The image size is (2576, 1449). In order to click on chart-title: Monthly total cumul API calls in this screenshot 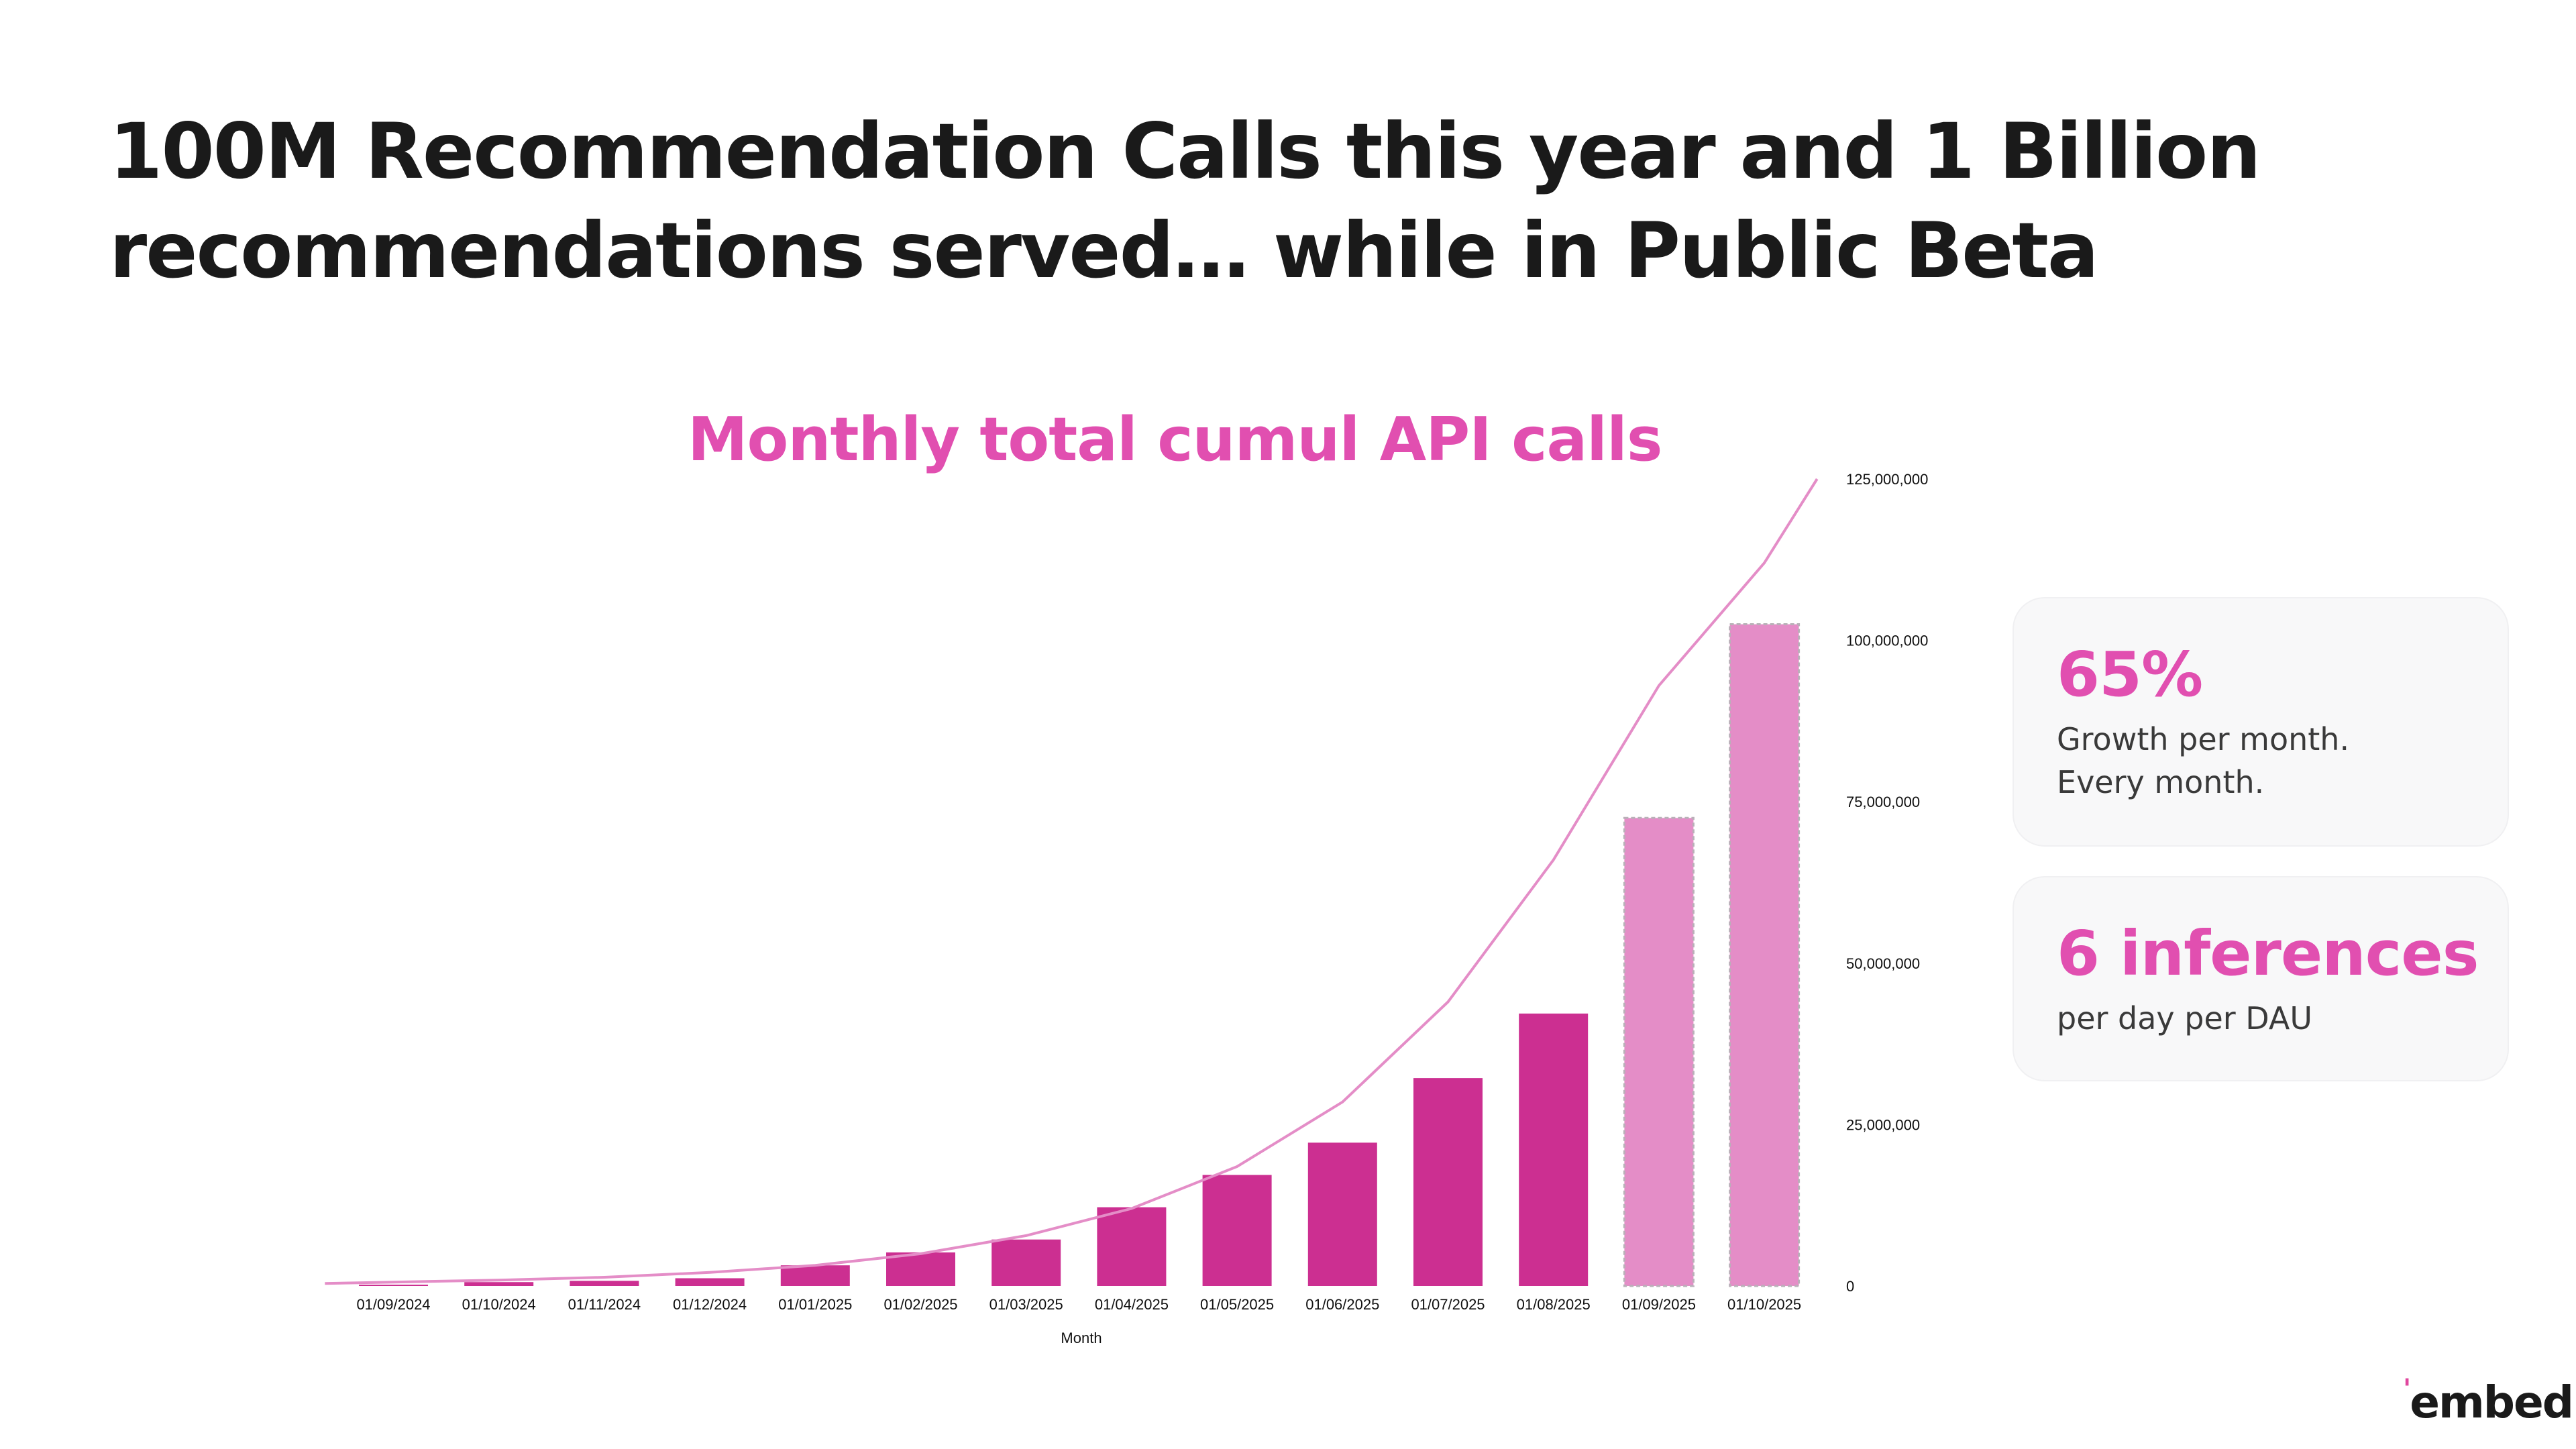, I will do `click(1175, 440)`.